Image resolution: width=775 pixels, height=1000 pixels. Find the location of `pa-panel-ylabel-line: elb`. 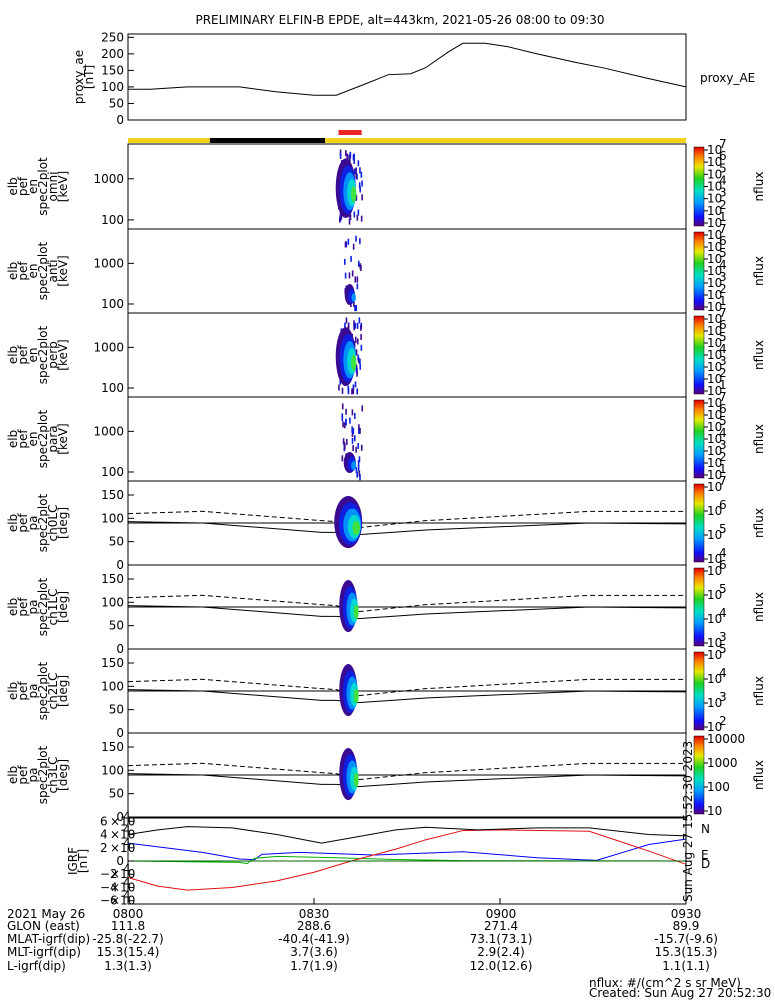

pa-panel-ylabel-line: elb is located at coordinates (13, 523).